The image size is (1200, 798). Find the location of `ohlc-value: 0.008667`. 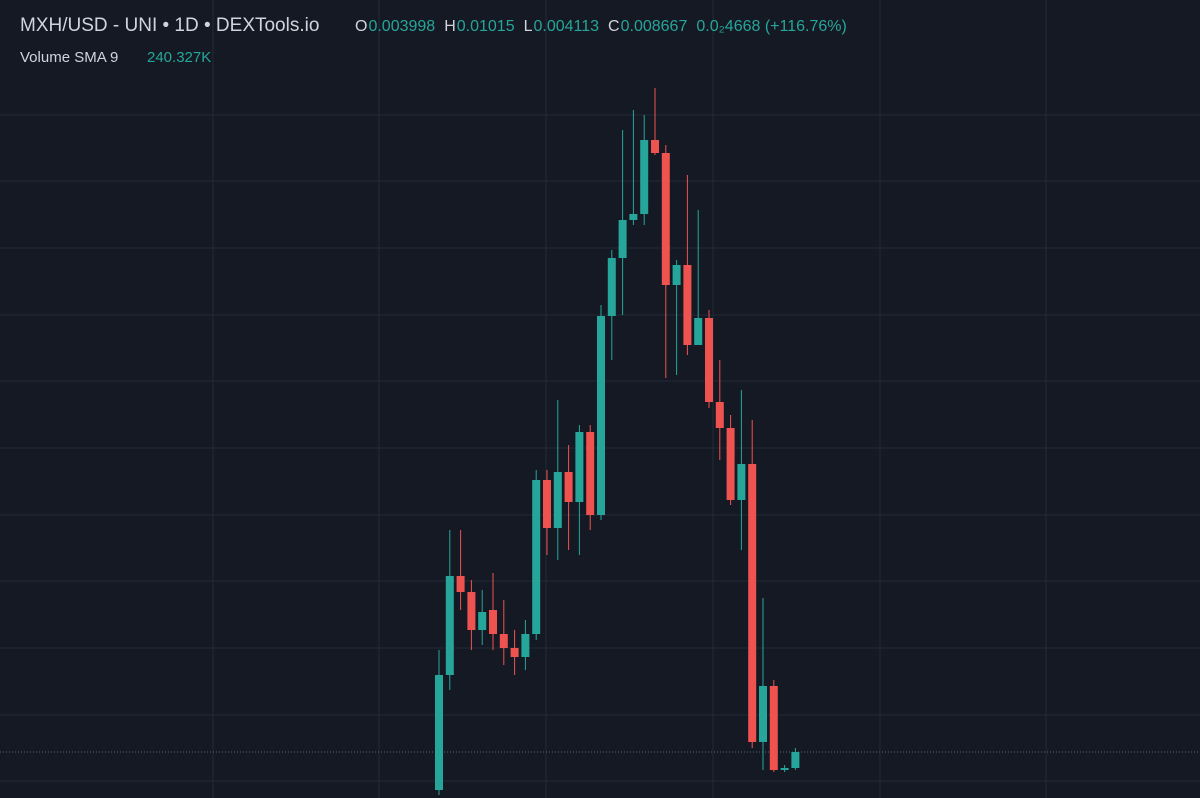

ohlc-value: 0.008667 is located at coordinates (654, 26).